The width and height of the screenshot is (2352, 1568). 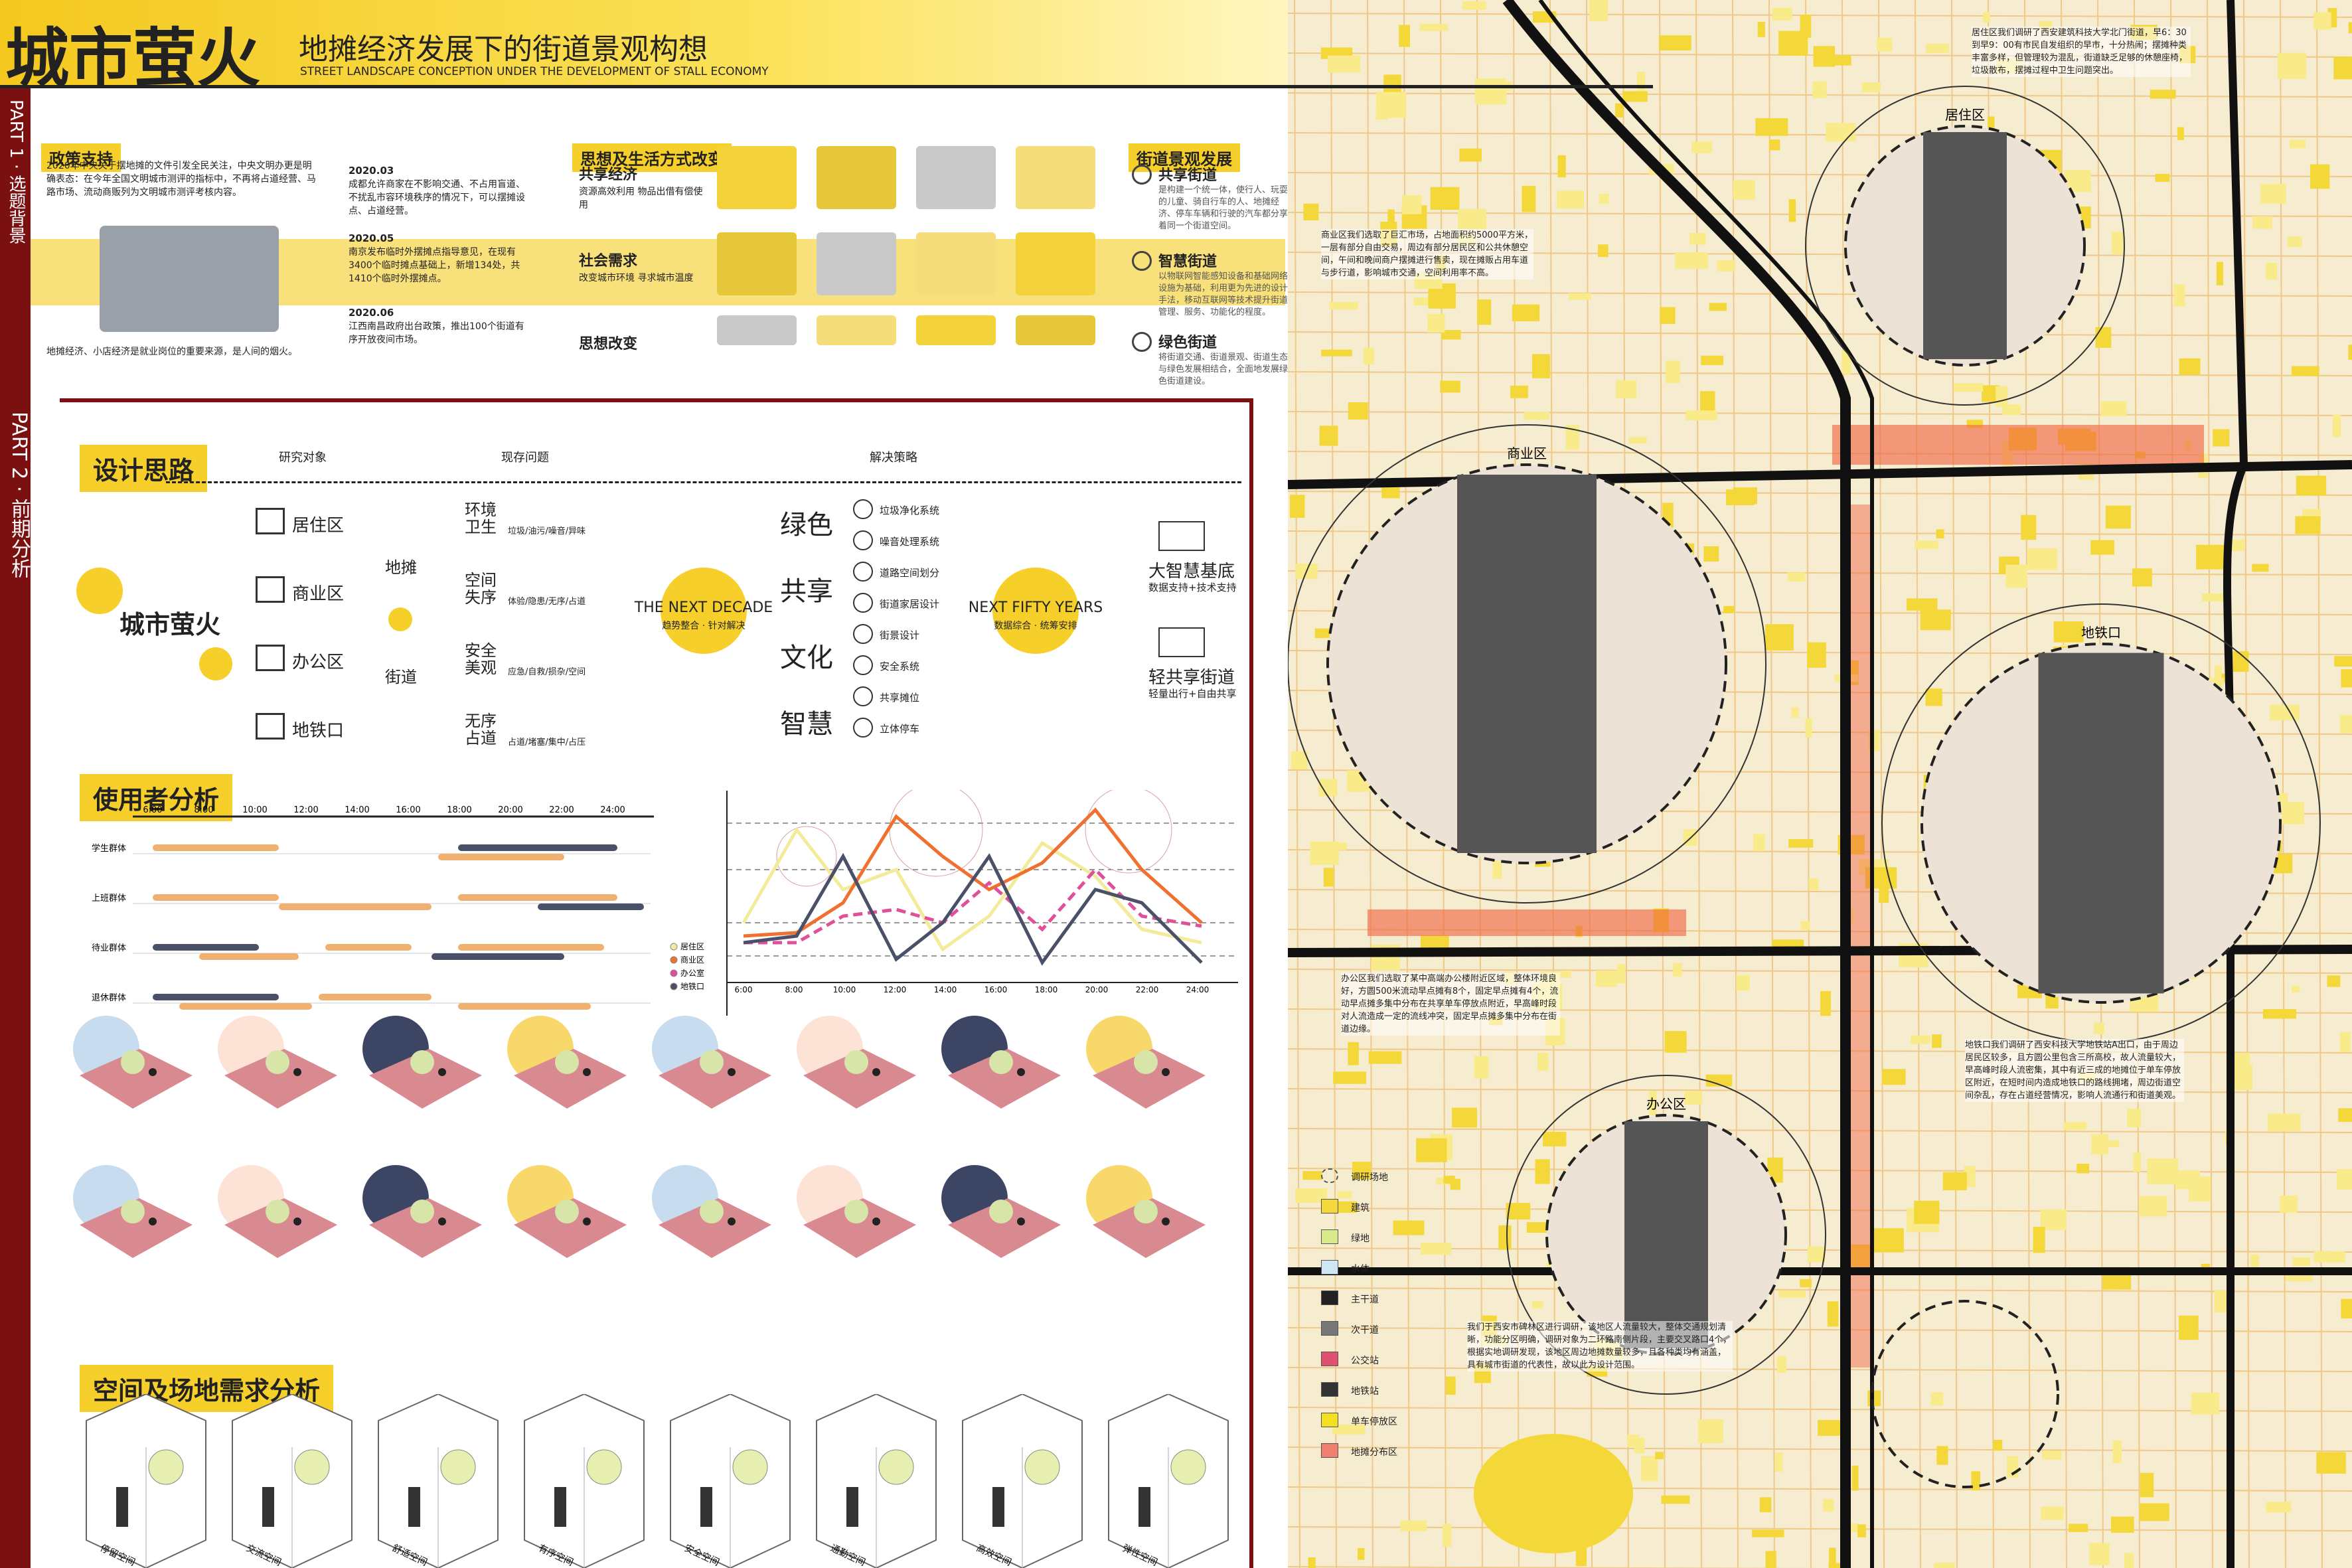 What do you see at coordinates (2101, 633) in the screenshot?
I see `zone-label: 地铁口` at bounding box center [2101, 633].